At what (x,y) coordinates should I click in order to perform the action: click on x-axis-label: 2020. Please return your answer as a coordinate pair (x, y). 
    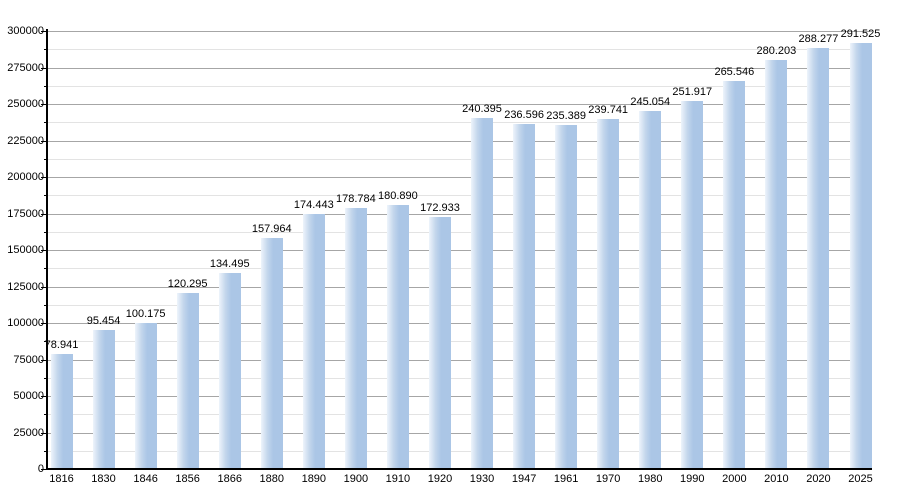
    Looking at the image, I should click on (818, 479).